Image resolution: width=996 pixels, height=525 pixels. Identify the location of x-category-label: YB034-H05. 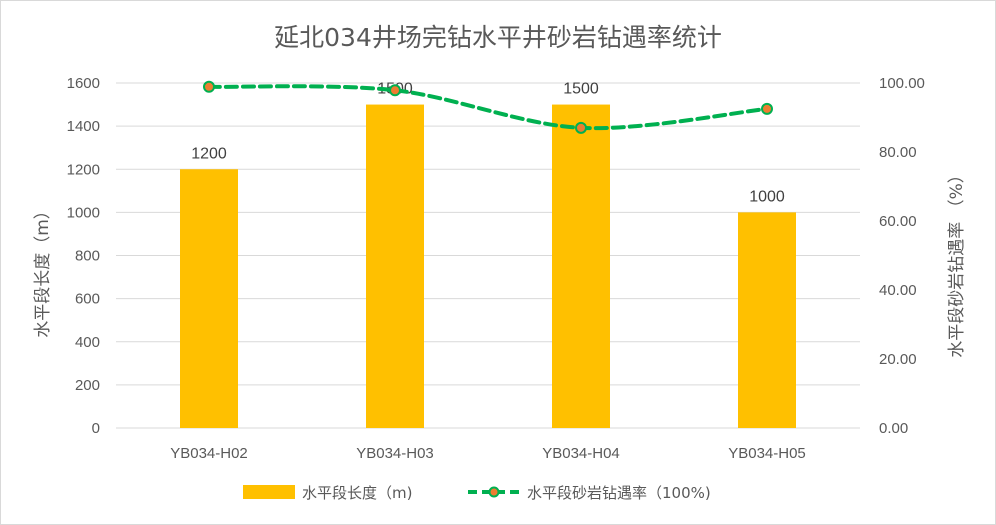
(767, 453).